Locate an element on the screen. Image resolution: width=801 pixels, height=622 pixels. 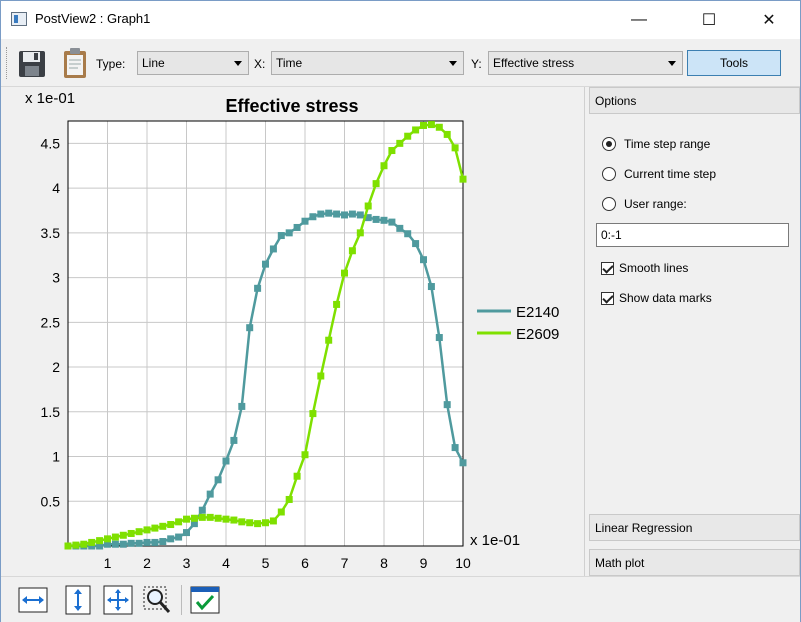
minimize-button: — is located at coordinates (639, 20).